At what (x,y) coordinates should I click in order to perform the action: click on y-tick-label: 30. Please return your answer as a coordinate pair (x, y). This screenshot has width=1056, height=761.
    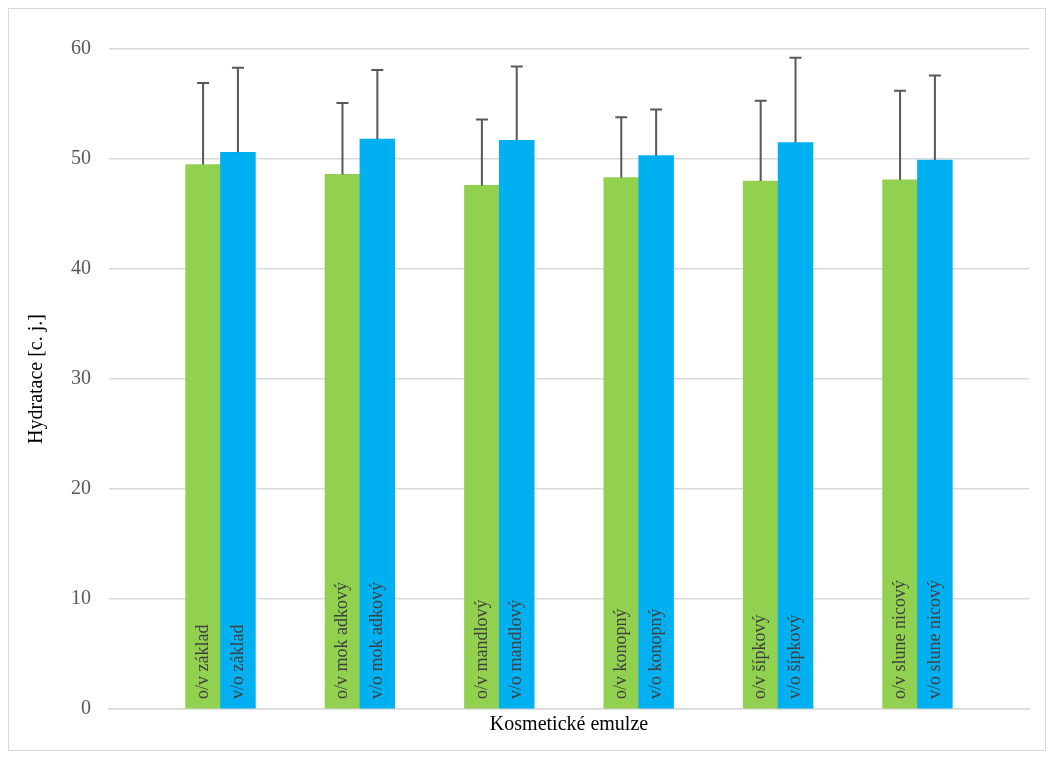
    Looking at the image, I should click on (81, 377).